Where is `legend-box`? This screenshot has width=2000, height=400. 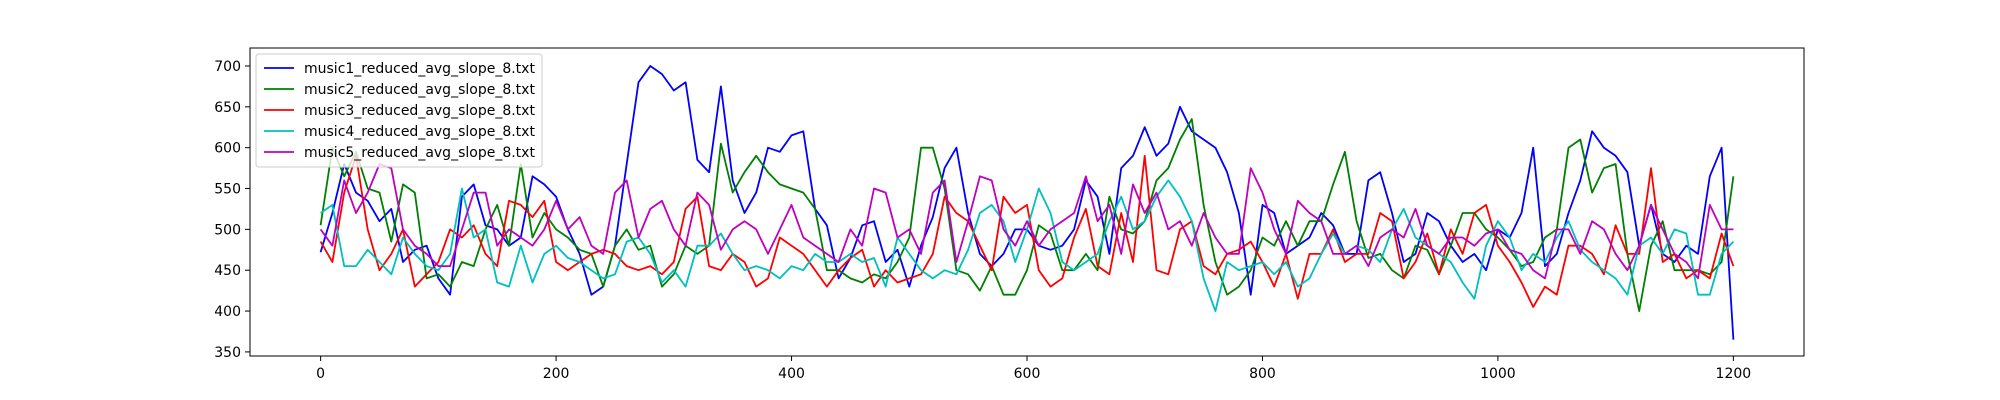
legend-box is located at coordinates (399, 110).